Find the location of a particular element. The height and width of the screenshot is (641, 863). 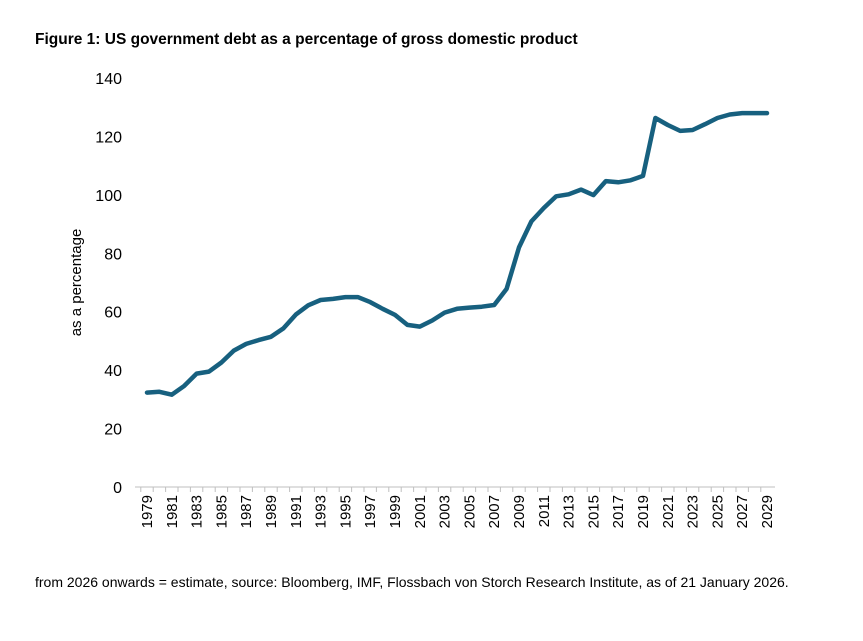

x-tick-label: 2001 is located at coordinates (420, 511).